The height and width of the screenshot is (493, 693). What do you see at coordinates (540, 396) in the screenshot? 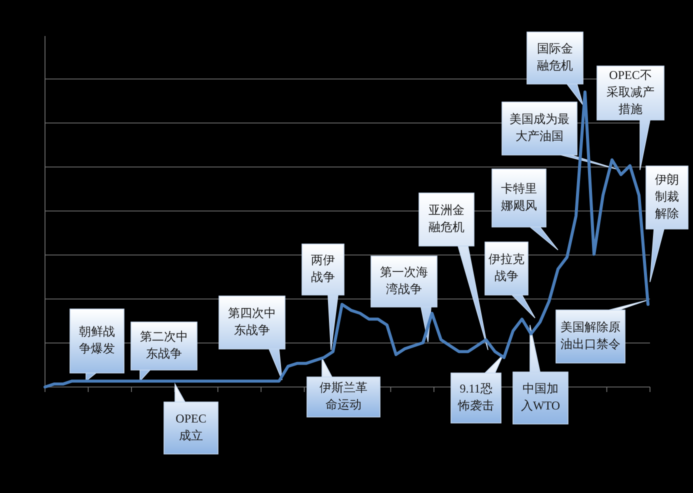
I see `annotation: 中国加入WTO` at bounding box center [540, 396].